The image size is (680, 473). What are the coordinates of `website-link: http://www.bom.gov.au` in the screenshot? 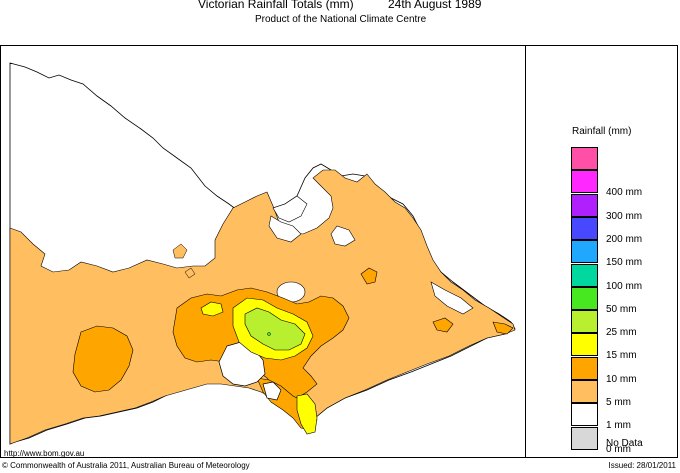 It's located at (44, 453).